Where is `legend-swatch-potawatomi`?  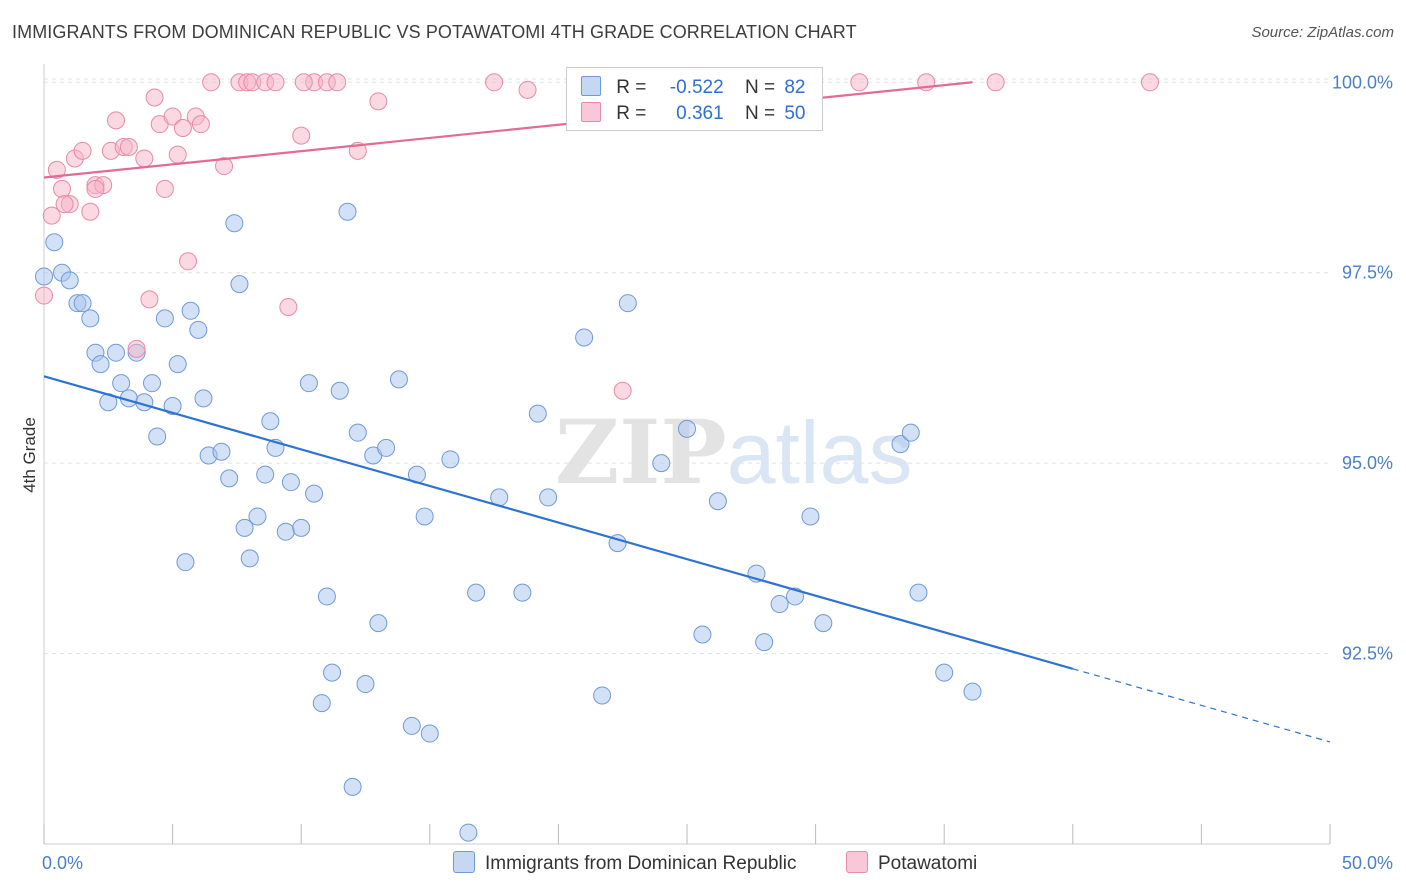 legend-swatch-potawatomi is located at coordinates (591, 112).